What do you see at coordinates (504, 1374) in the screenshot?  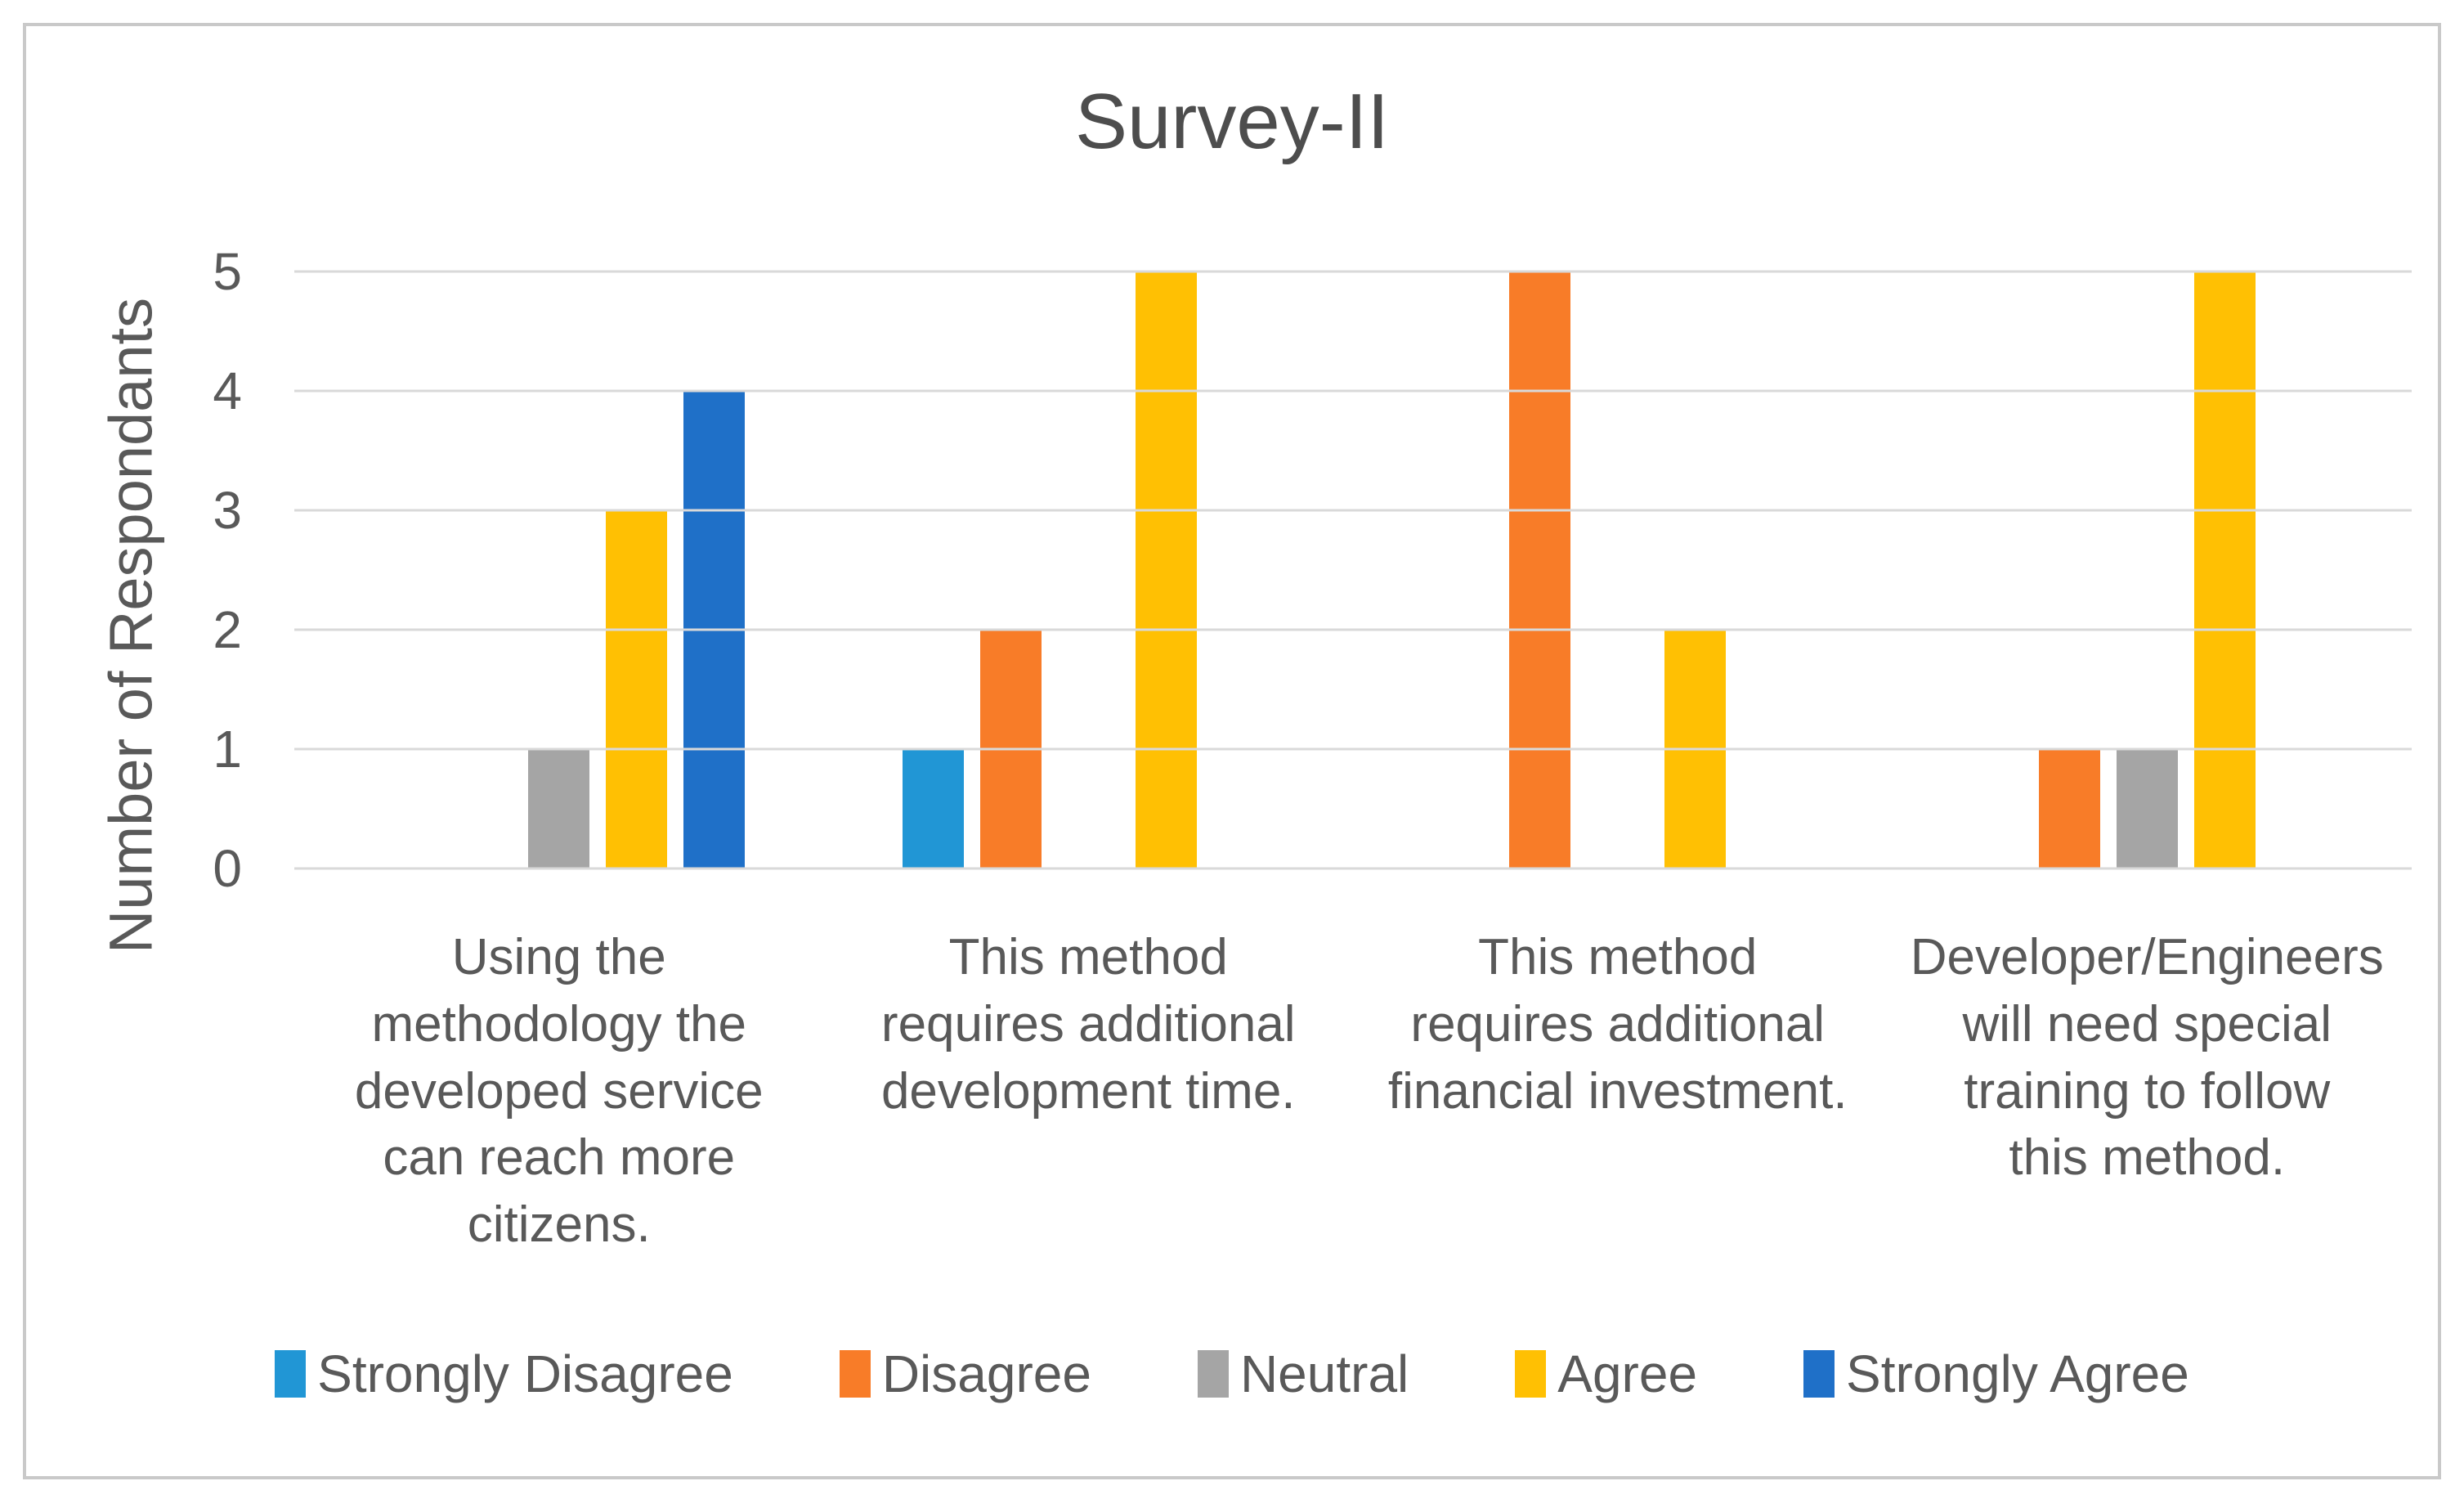 I see `legend-item-strongly-disagree: Strongly Disagree` at bounding box center [504, 1374].